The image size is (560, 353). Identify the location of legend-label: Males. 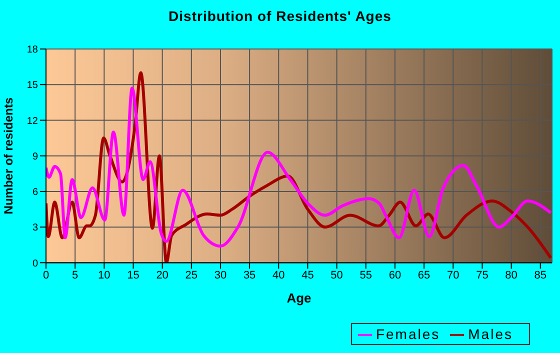
(490, 334).